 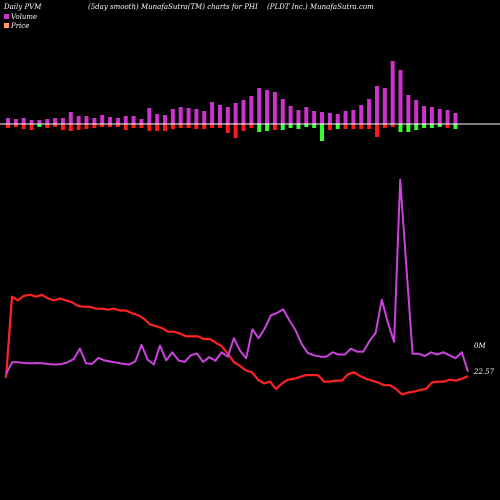 I want to click on legend-label-volume: Volume, so click(x=24, y=17).